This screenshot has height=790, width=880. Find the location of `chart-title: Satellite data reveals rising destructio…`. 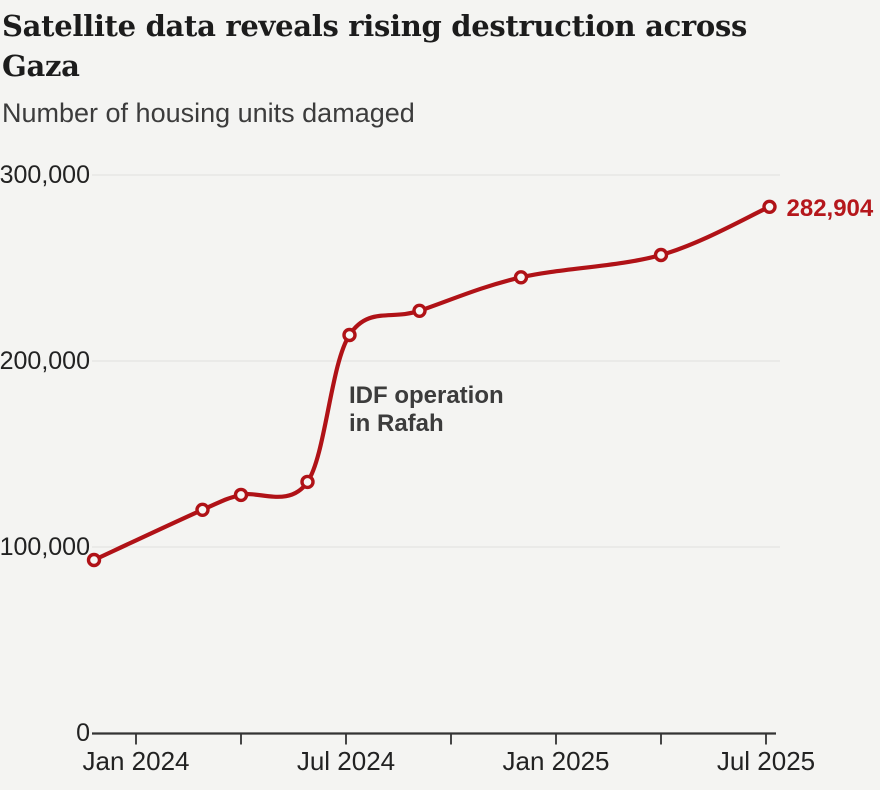

chart-title: Satellite data reveals rising destructio… is located at coordinates (375, 46).